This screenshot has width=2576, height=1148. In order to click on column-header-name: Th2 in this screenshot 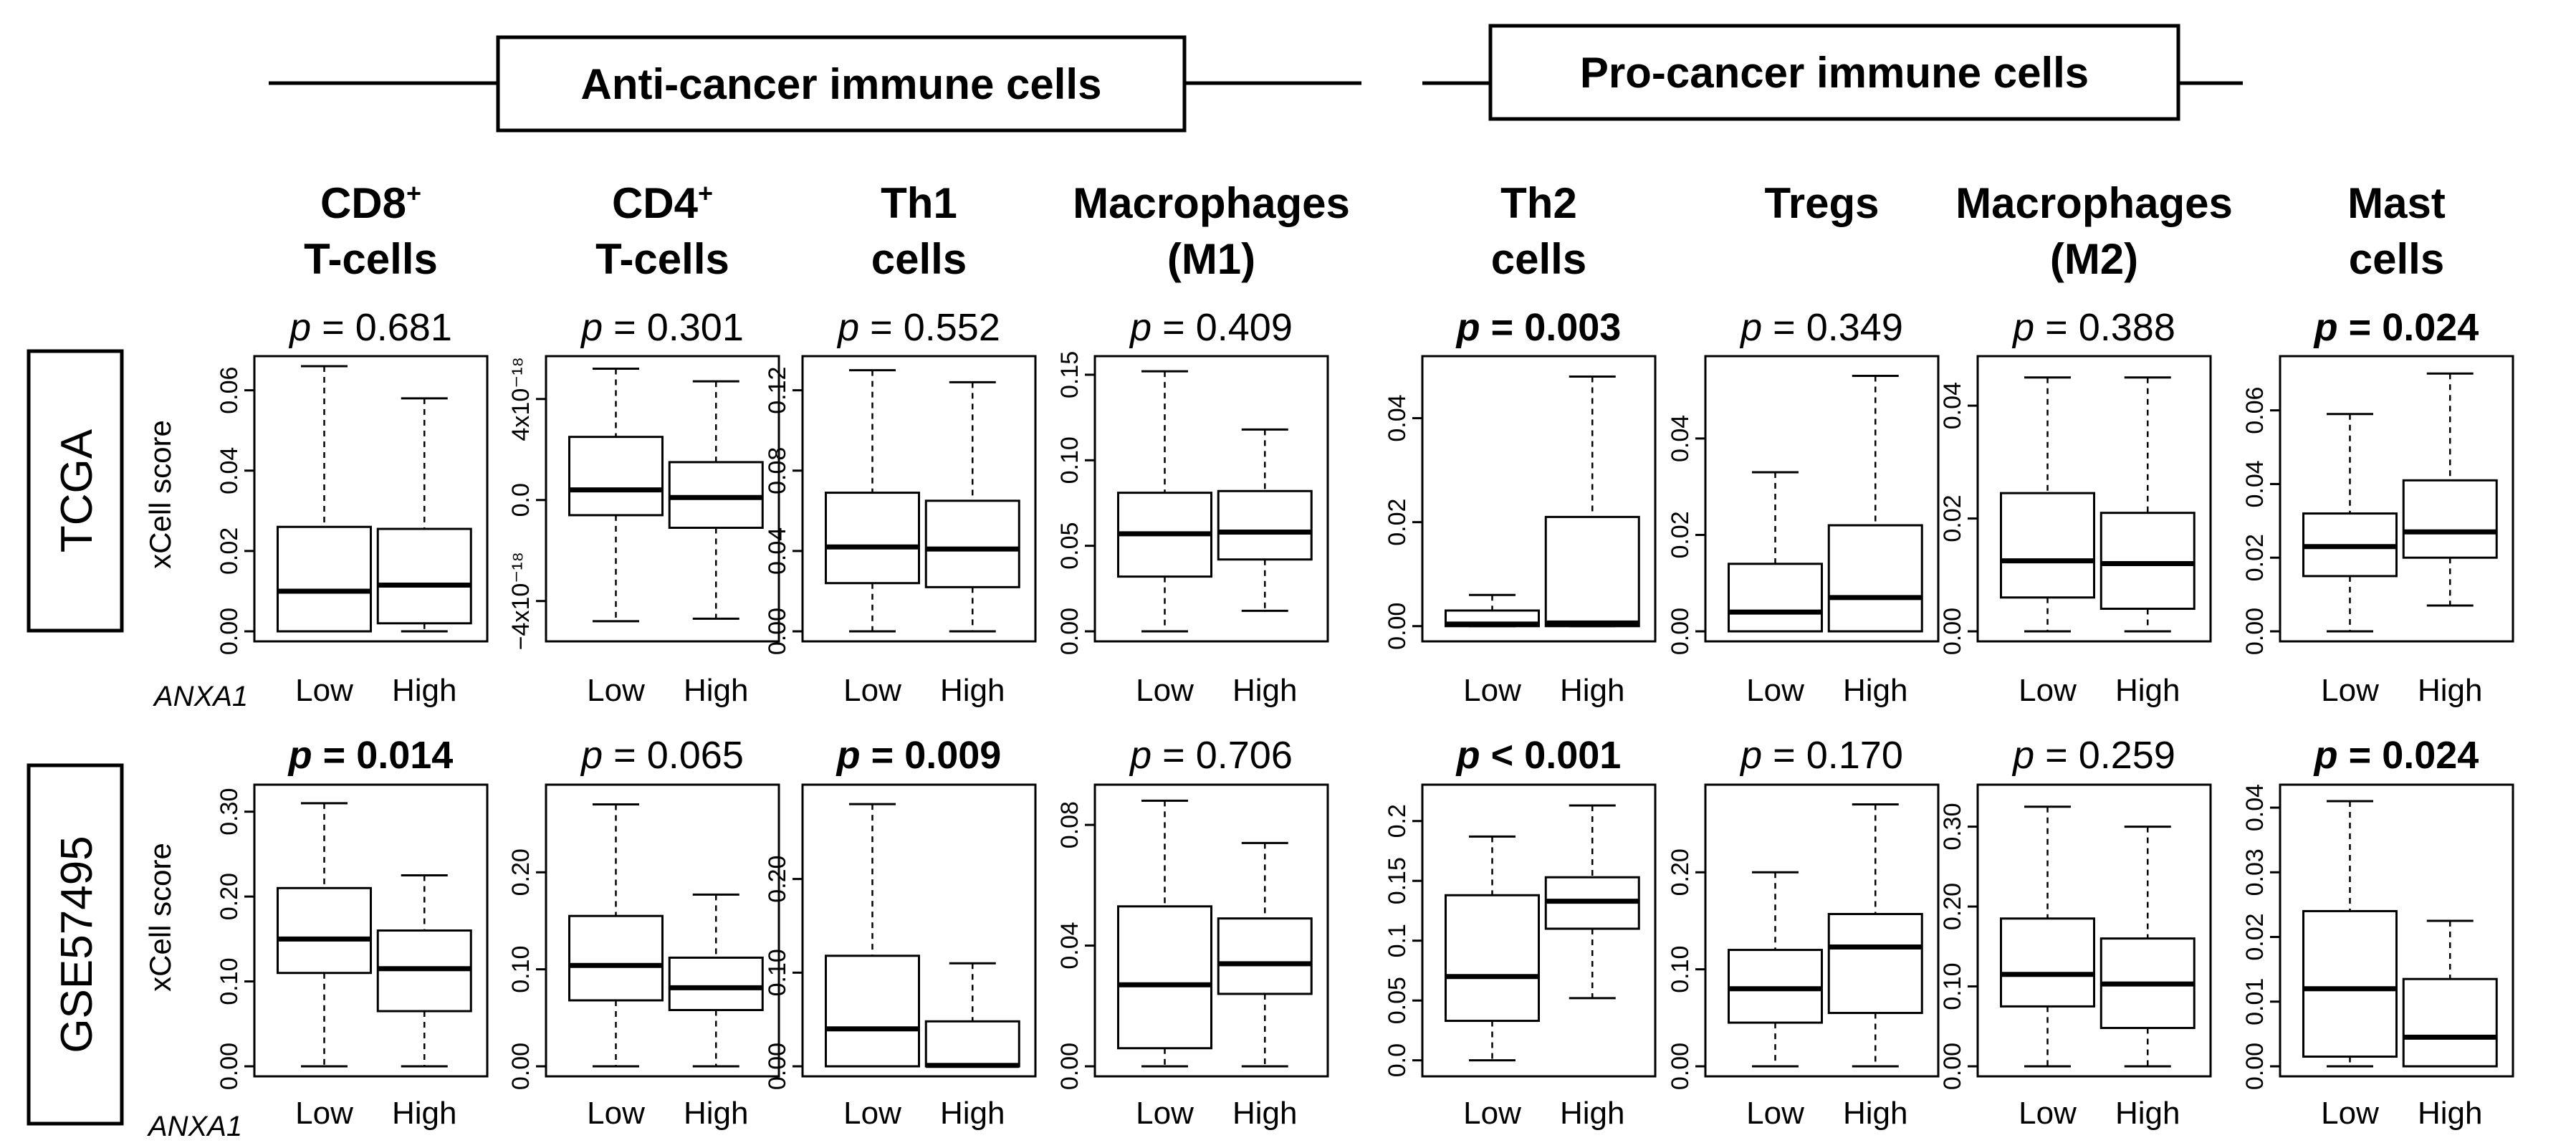, I will do `click(1538, 203)`.